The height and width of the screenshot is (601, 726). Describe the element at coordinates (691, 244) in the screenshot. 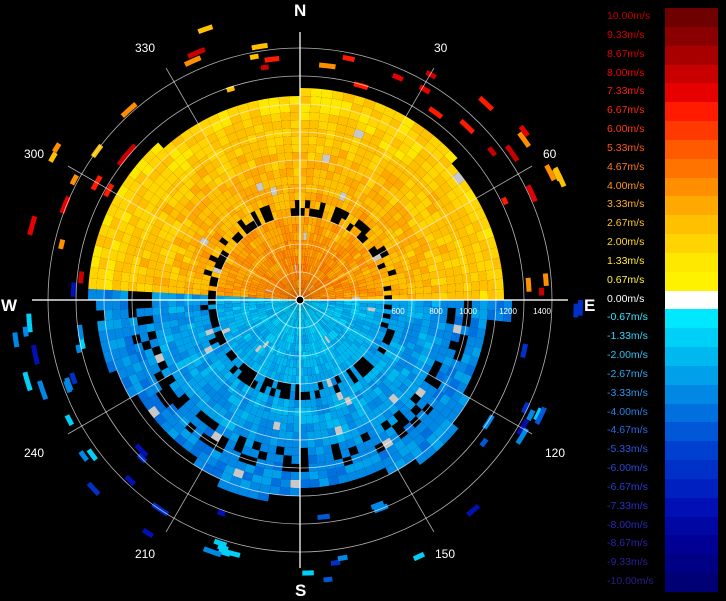

I see `legend-swatch` at that location.